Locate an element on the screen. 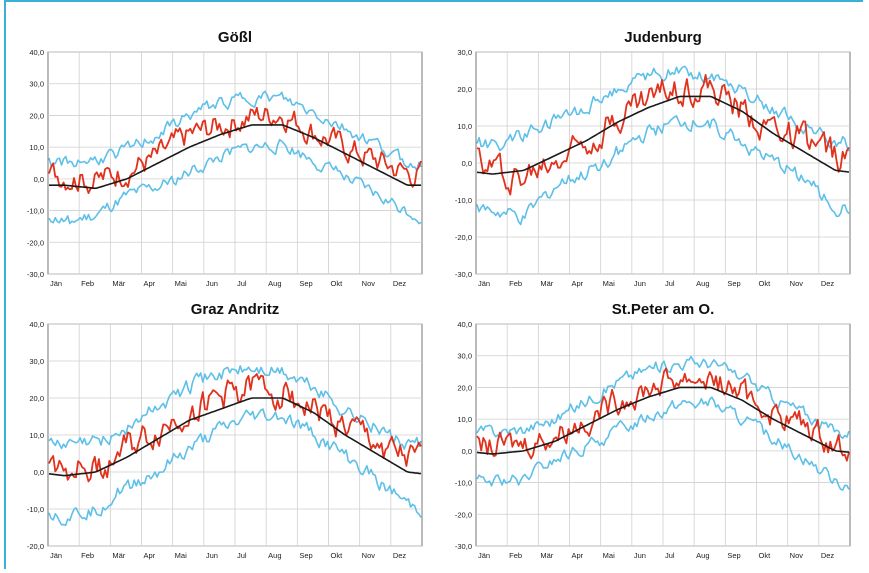  chart-title: St.Peter am O. is located at coordinates (663, 309).